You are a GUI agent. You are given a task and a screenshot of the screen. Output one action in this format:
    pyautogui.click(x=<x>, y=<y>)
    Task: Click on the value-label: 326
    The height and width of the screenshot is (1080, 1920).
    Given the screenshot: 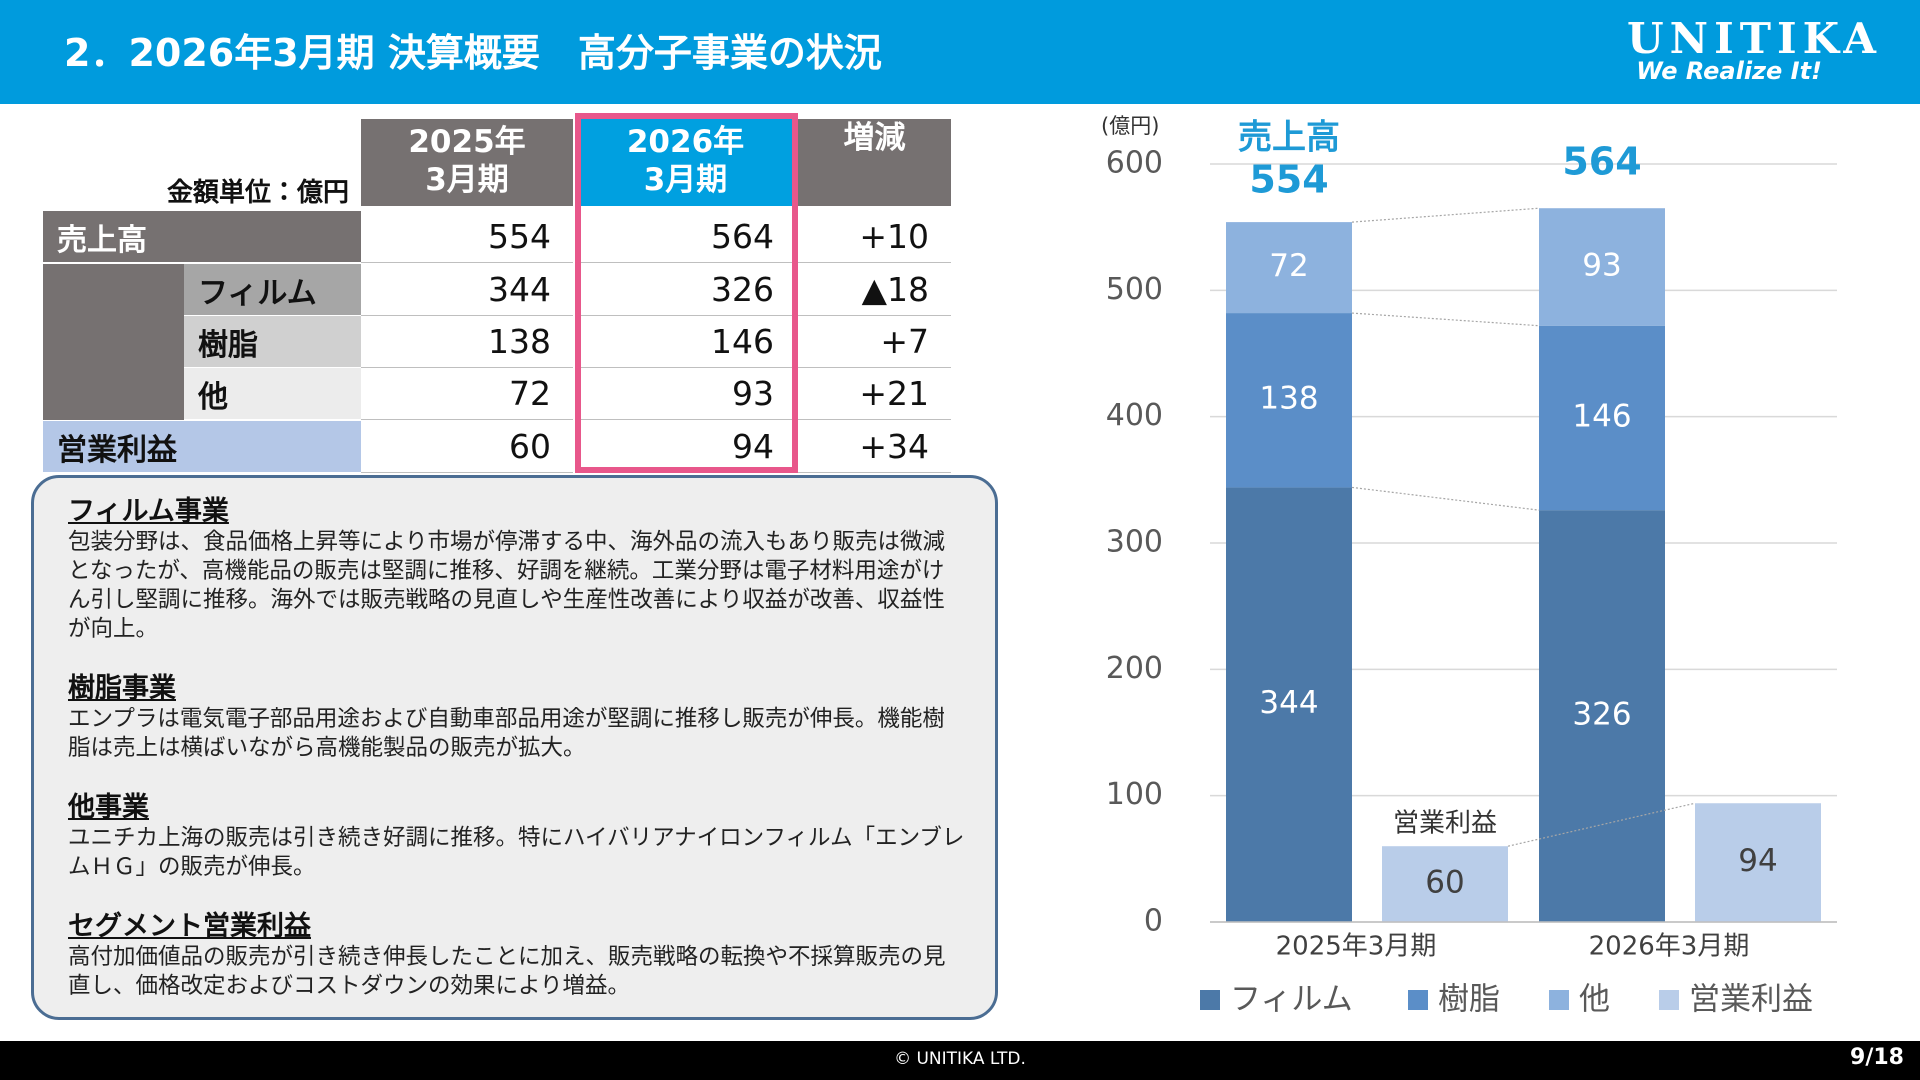 What is the action you would take?
    pyautogui.click(x=1601, y=715)
    